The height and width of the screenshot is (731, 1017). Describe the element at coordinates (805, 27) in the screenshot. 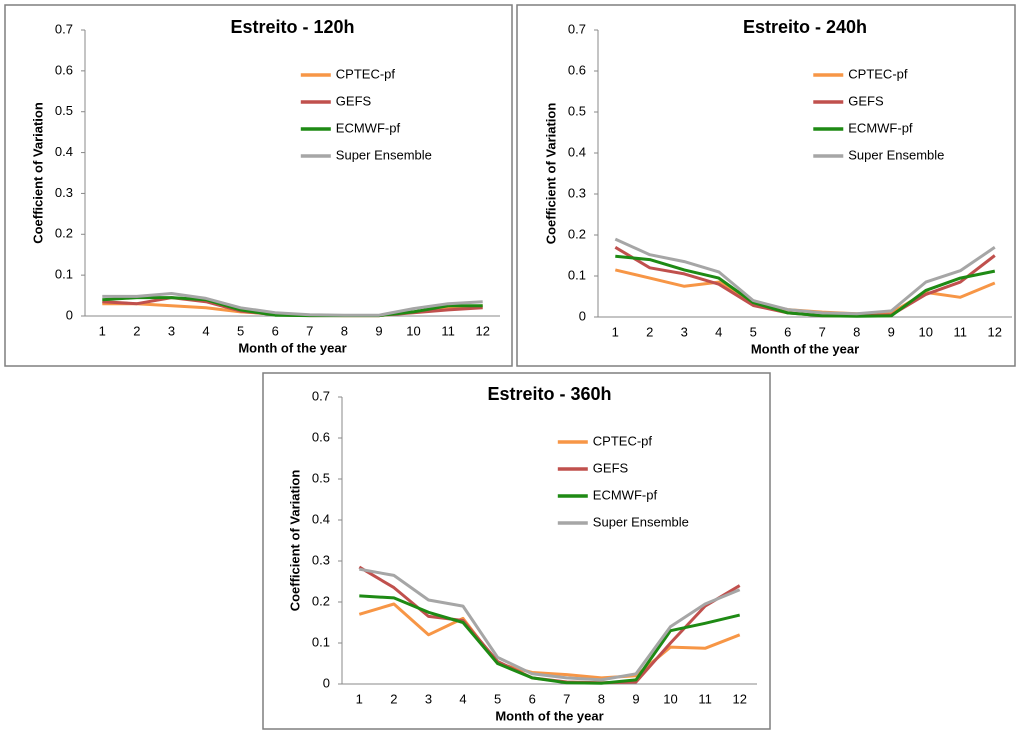

I see `chart-title: Estreito - 240h` at that location.